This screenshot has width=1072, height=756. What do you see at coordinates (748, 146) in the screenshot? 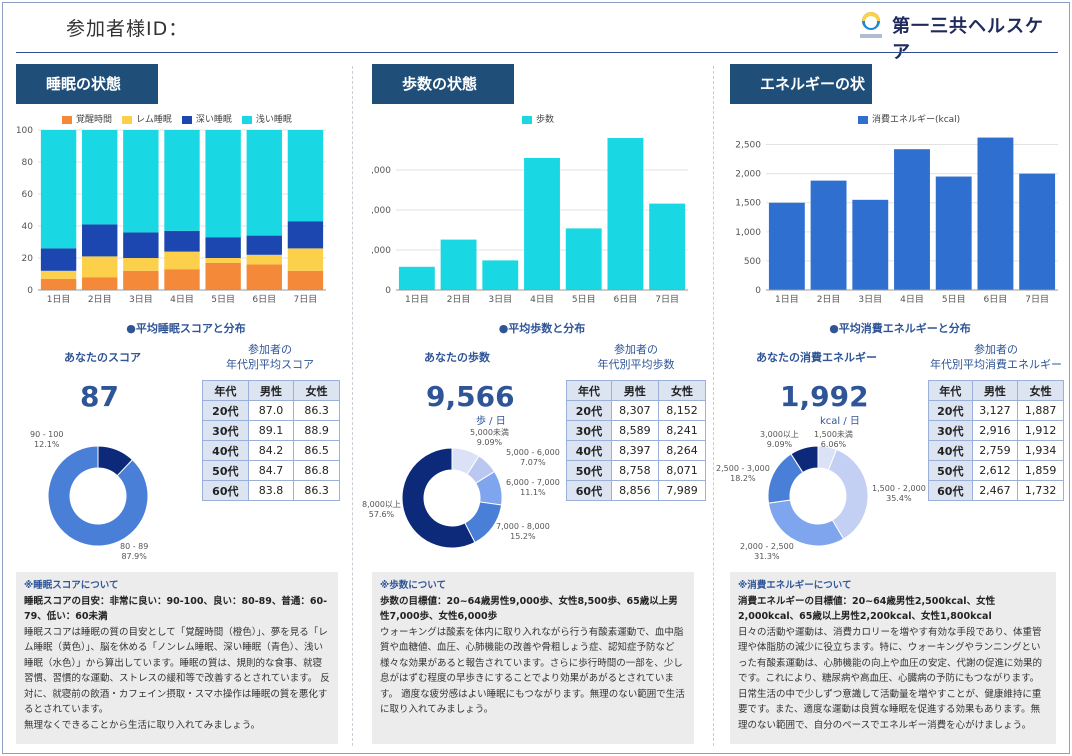
I see `y-tick-label: 2,500` at bounding box center [748, 146].